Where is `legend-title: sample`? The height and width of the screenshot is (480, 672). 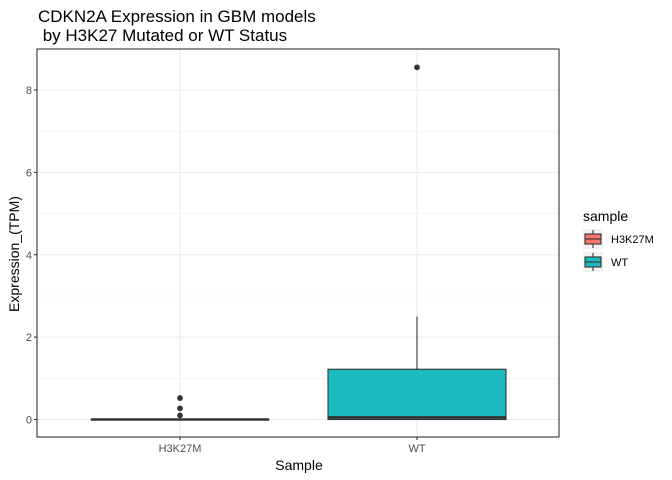
legend-title: sample is located at coordinates (605, 216).